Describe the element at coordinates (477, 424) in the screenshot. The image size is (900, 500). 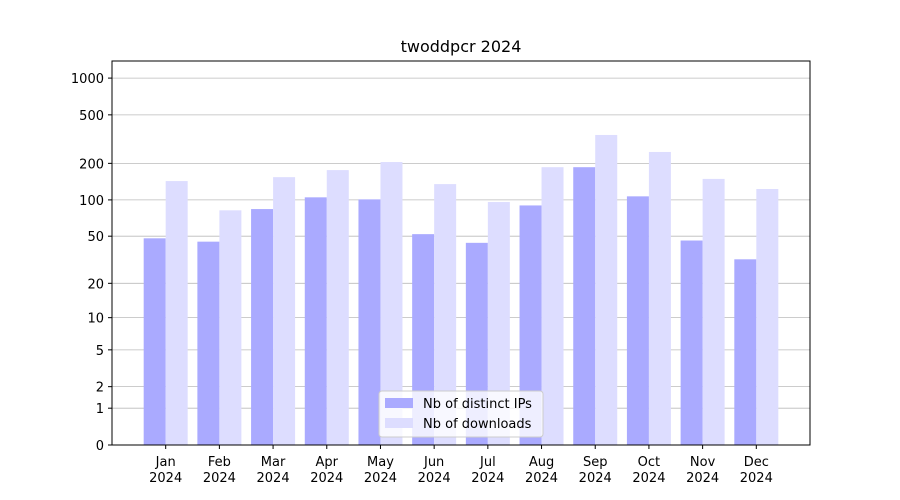
I see `legend-label: Nb of downloads` at that location.